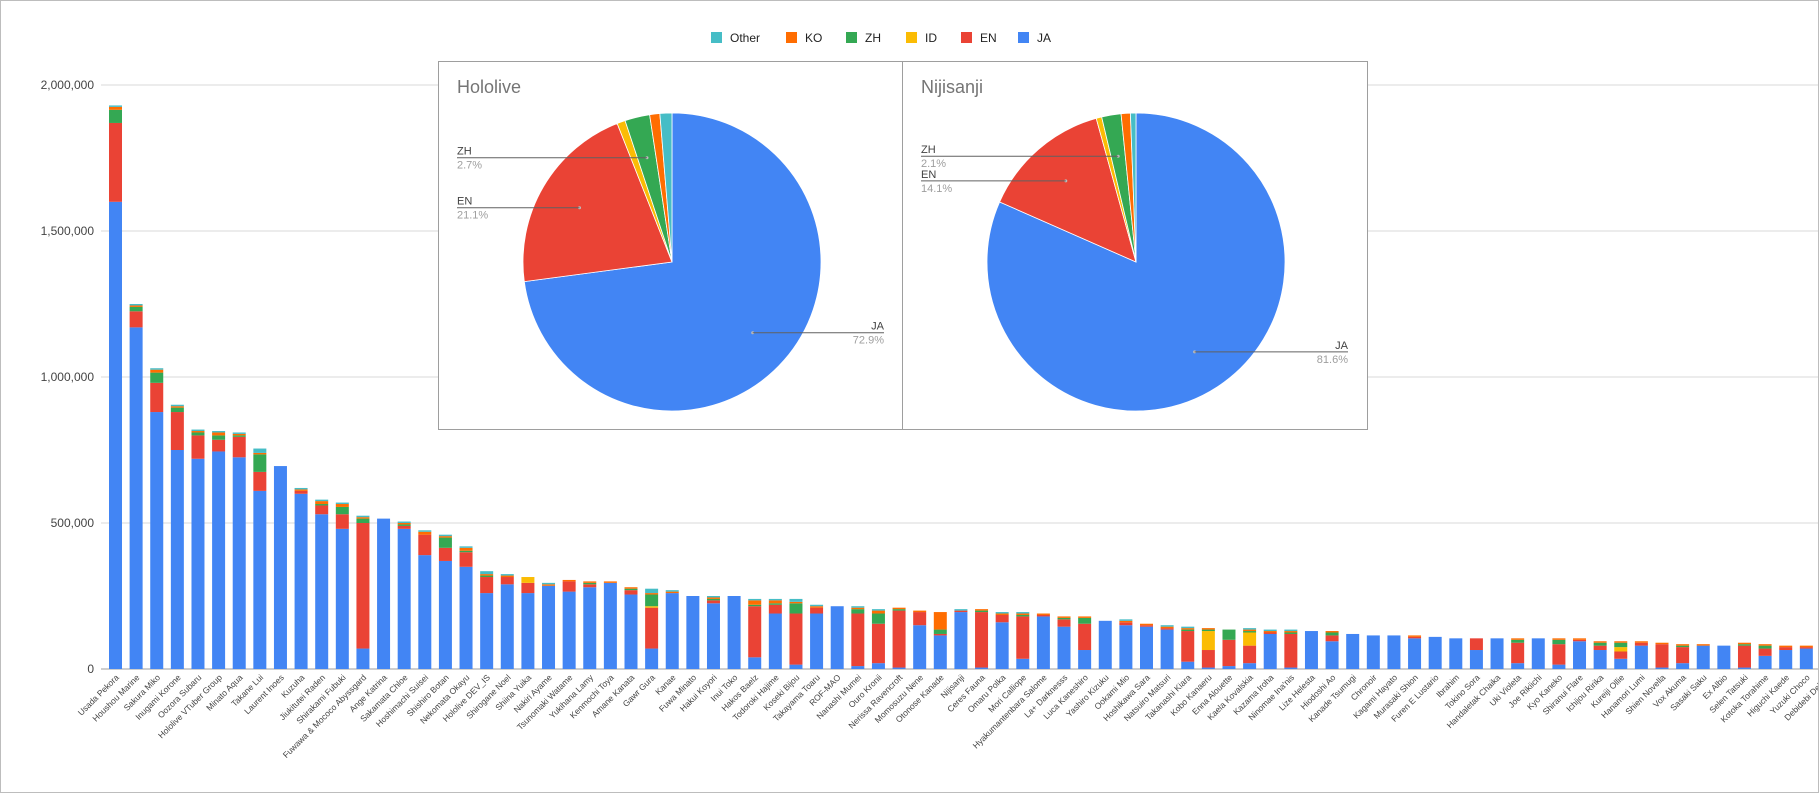 The image size is (1819, 793). What do you see at coordinates (1250, 639) in the screenshot?
I see `bar-id` at bounding box center [1250, 639].